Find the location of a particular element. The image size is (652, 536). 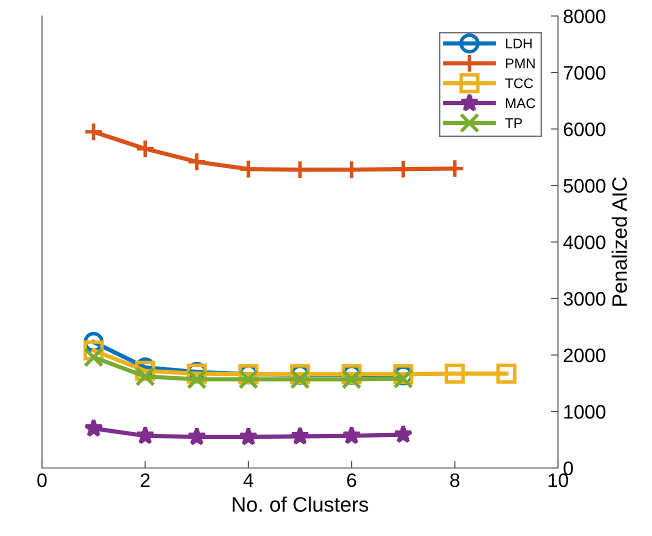

y-tick-label: 0 is located at coordinates (568, 468).